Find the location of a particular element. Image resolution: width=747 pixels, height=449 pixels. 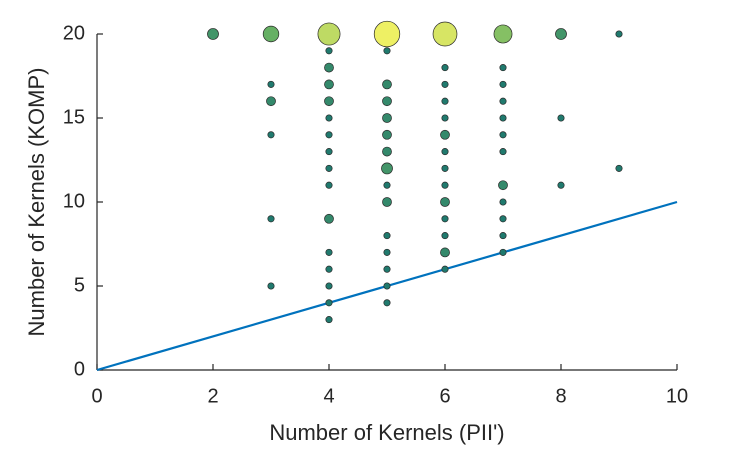

x-tick-label: 4 is located at coordinates (328, 396).